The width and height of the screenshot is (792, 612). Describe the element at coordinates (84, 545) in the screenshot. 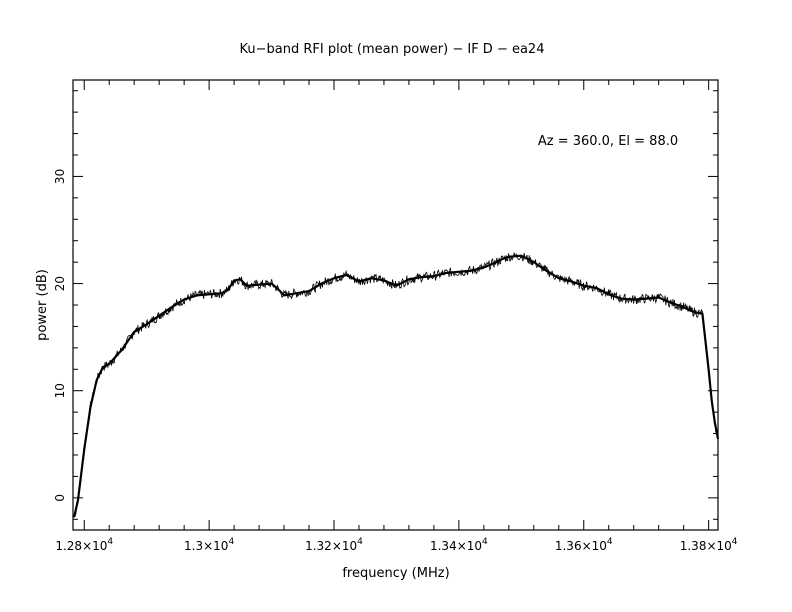

I see `x-tick-label: 1.28×104` at that location.